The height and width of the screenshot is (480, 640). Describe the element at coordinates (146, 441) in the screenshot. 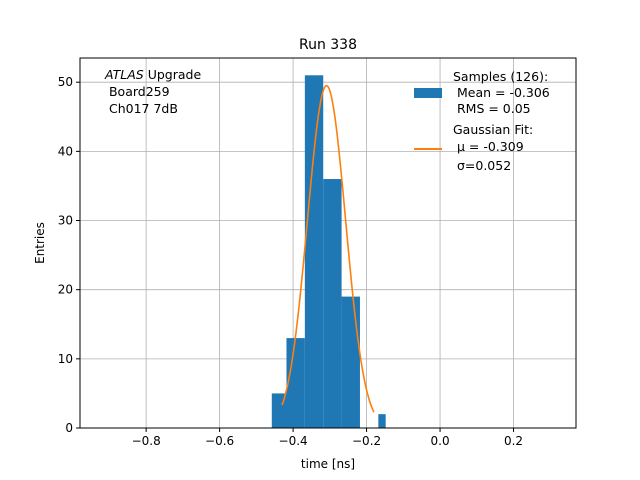

I see `x-tick-label: −0.8` at that location.